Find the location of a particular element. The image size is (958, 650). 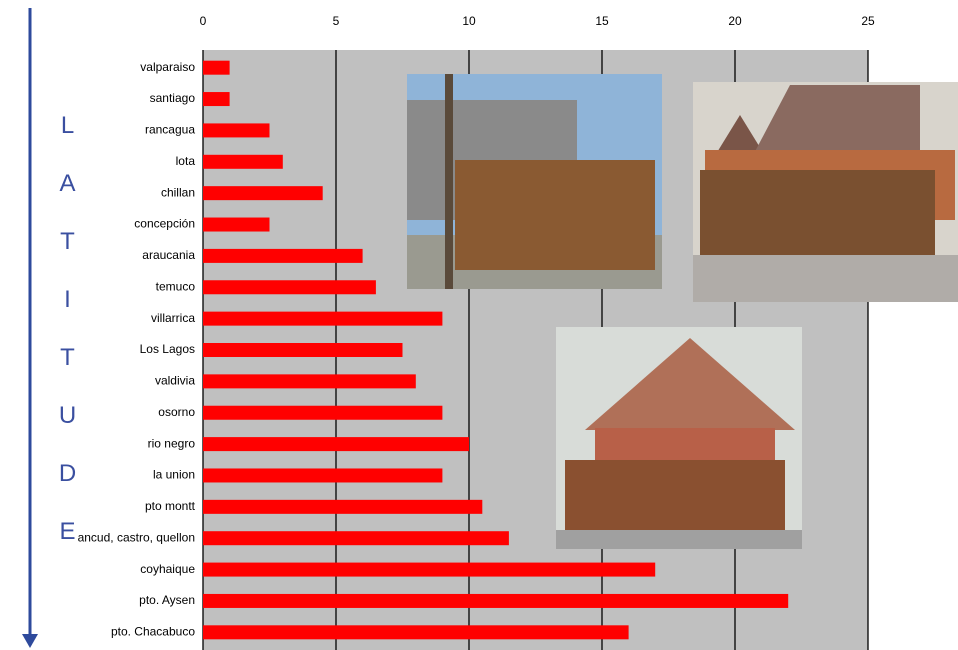

y-tick-label: lota is located at coordinates (186, 161).